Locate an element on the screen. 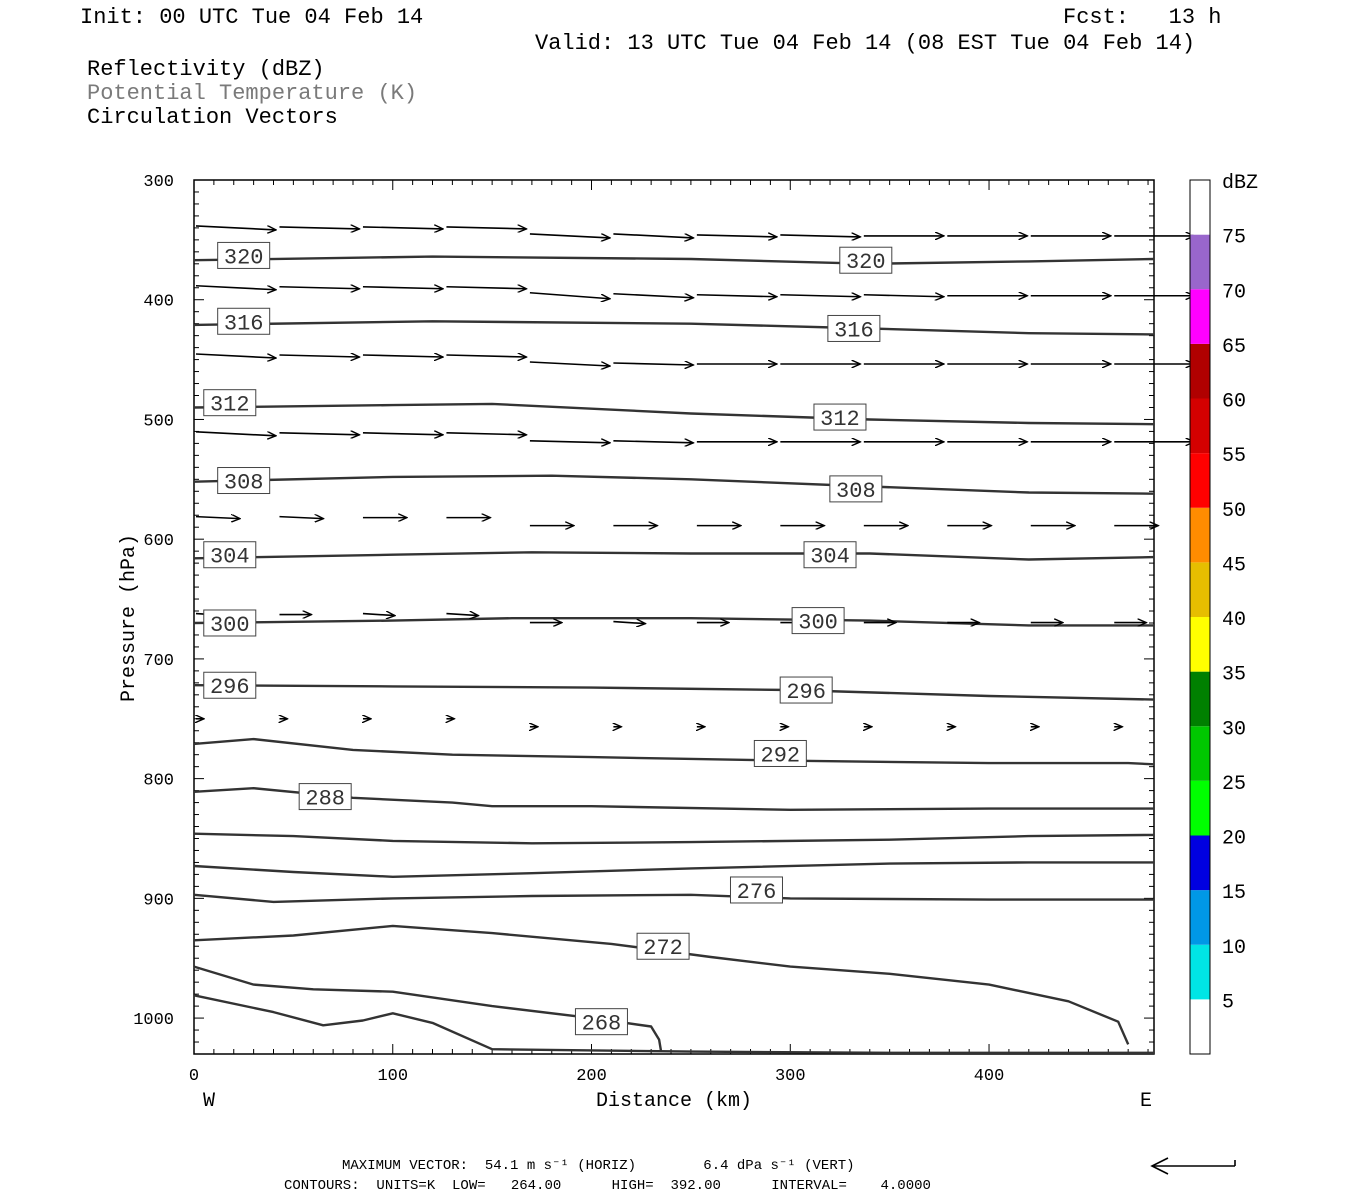 Image resolution: width=1350 pixels, height=1200 pixels. contour-label-316: 316 is located at coordinates (854, 330).